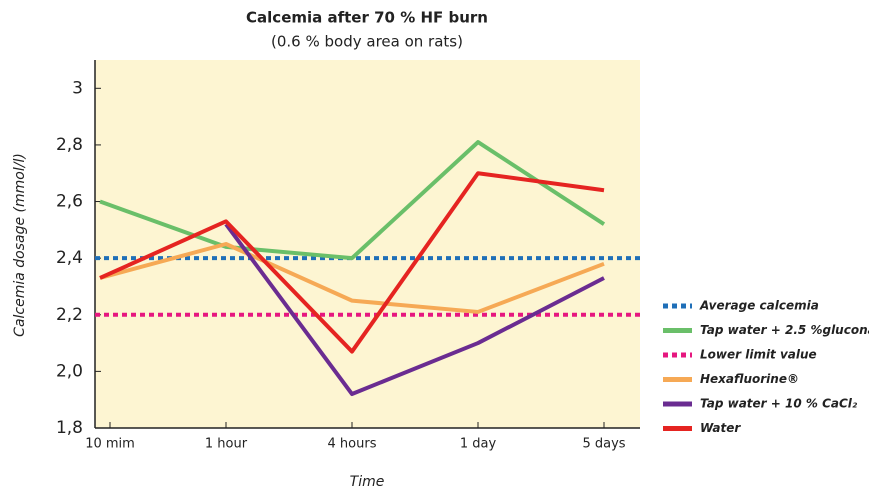 Image resolution: width=869 pixels, height=492 pixels. I want to click on legend-label: Average calcemia, so click(759, 306).